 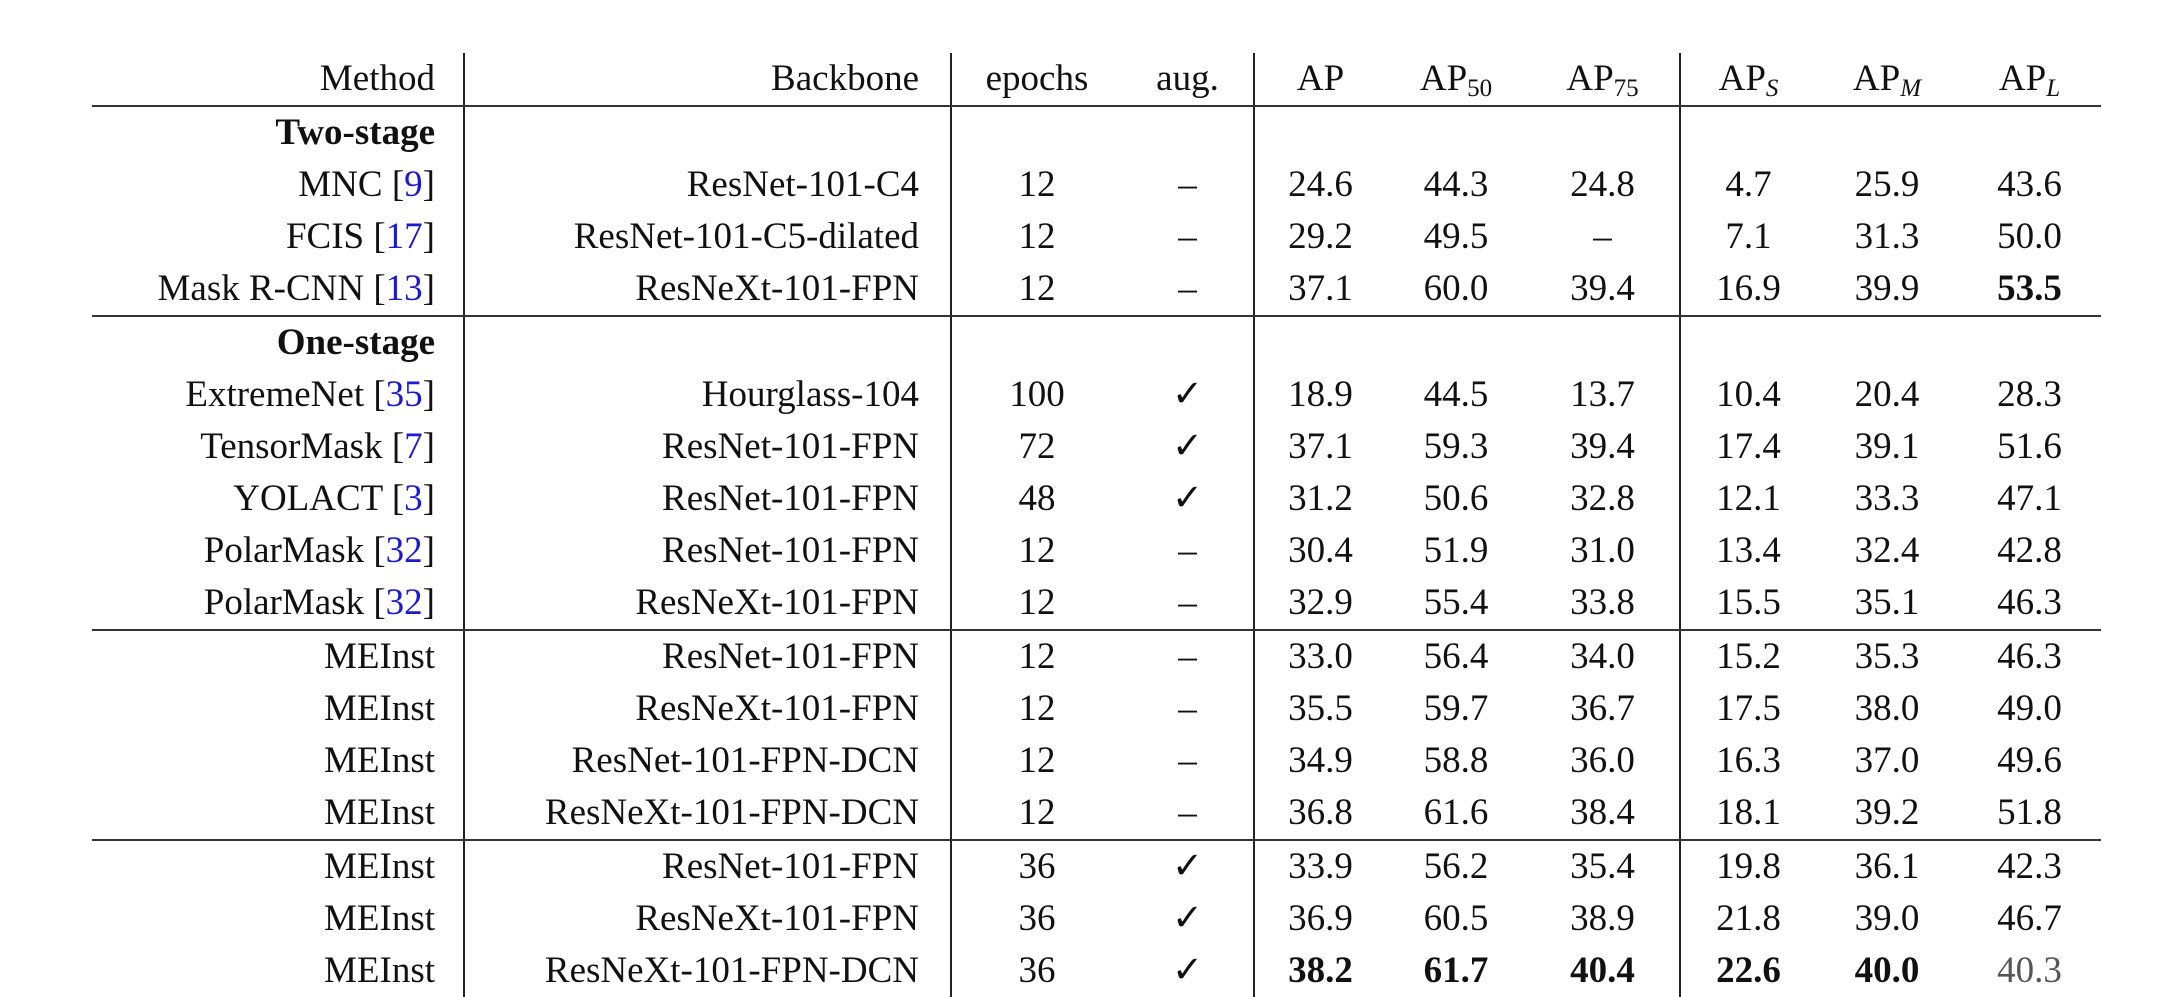 What do you see at coordinates (278, 919) in the screenshot?
I see `method-cell: MEInst` at bounding box center [278, 919].